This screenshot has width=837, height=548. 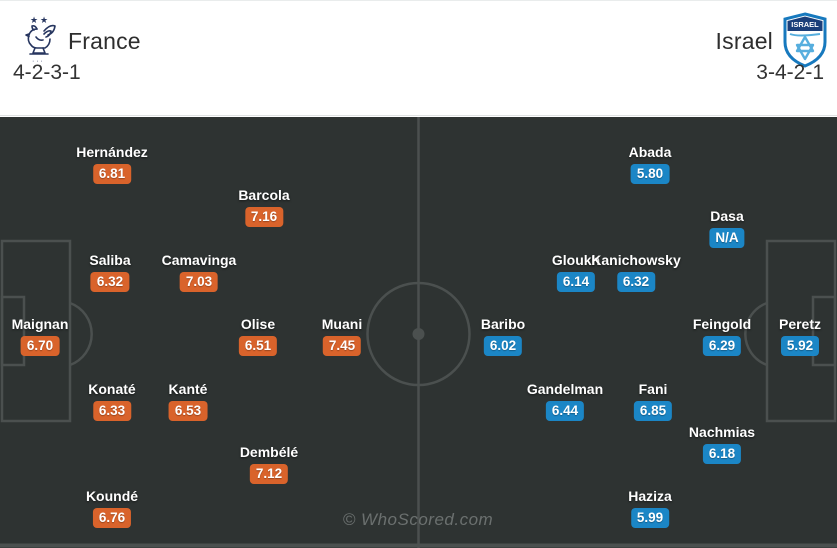 I want to click on player-marker: Konaté 6.33, so click(x=112, y=401).